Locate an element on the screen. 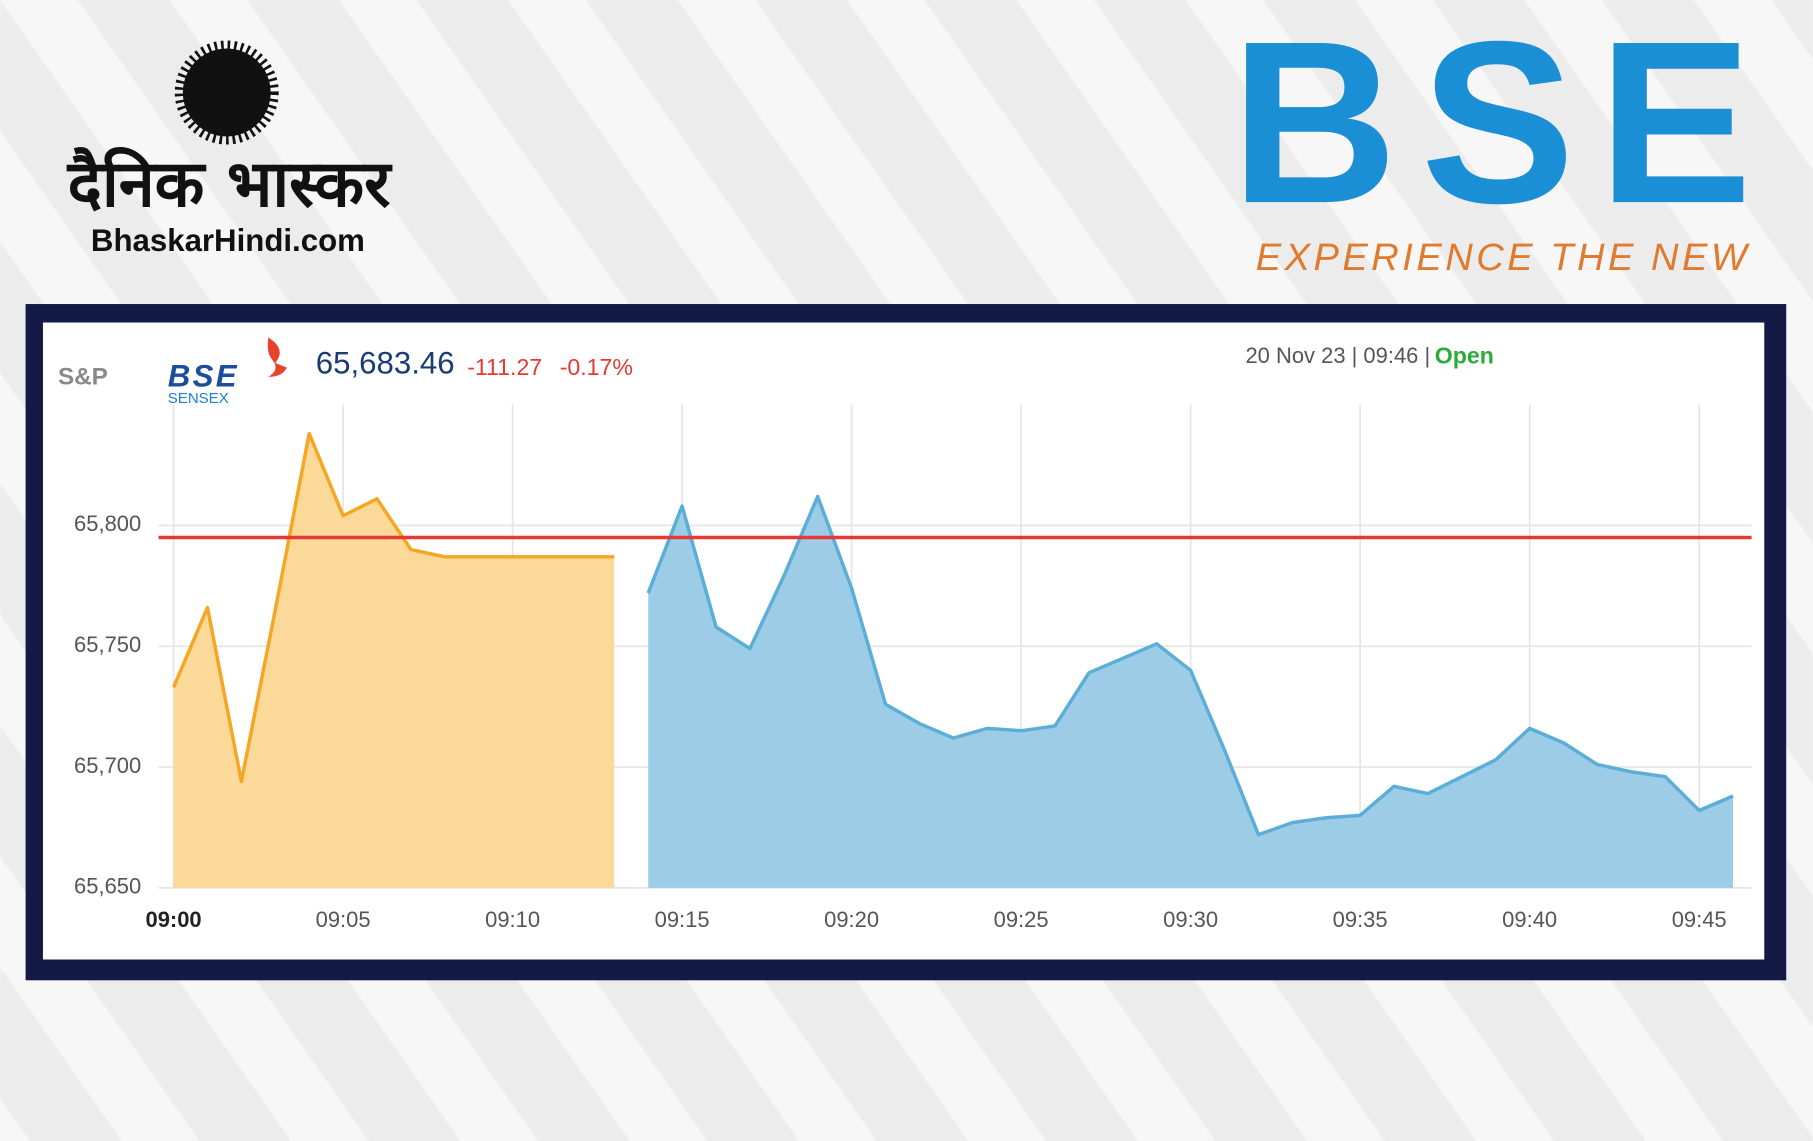 This screenshot has width=1813, height=1141. publisher-hindi: दैनिक भास्कर is located at coordinates (229, 184).